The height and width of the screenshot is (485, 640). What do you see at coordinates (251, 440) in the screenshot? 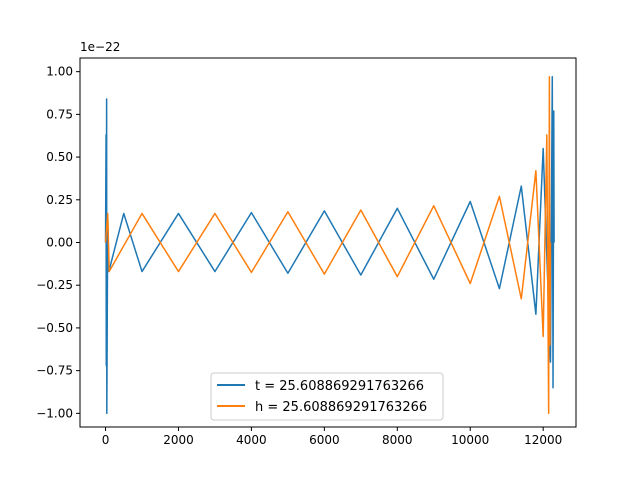
I see `x-tick-label: 4000` at bounding box center [251, 440].